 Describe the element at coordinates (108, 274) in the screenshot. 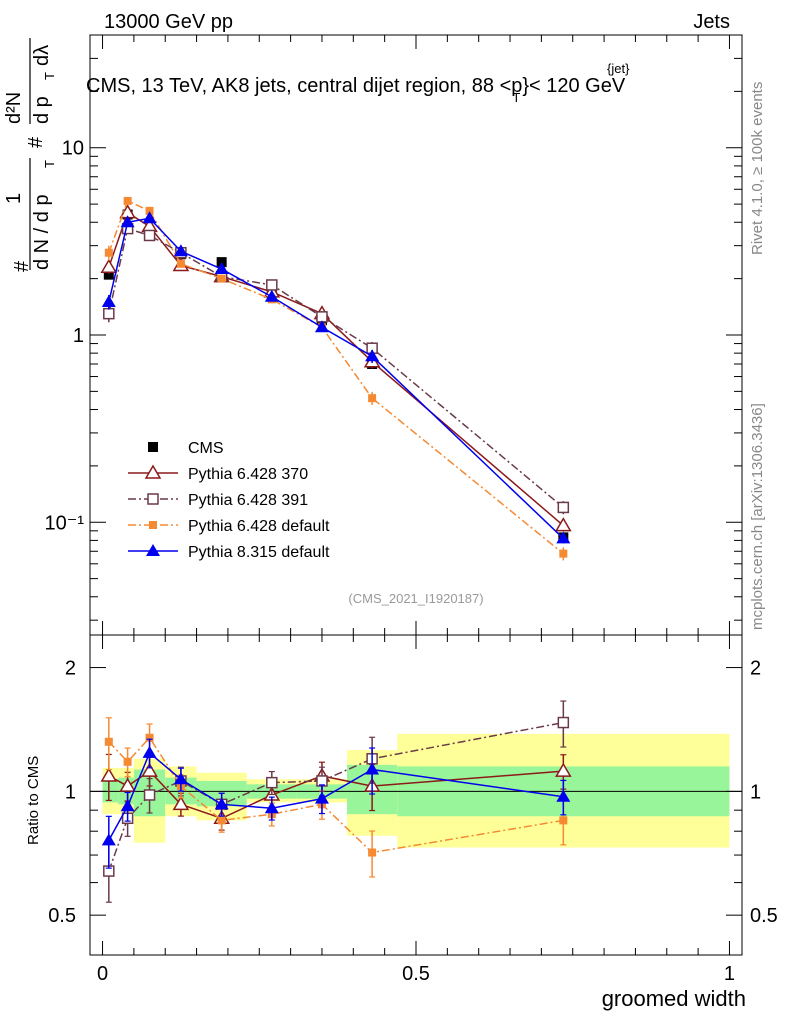

I see `data-point-cms` at that location.